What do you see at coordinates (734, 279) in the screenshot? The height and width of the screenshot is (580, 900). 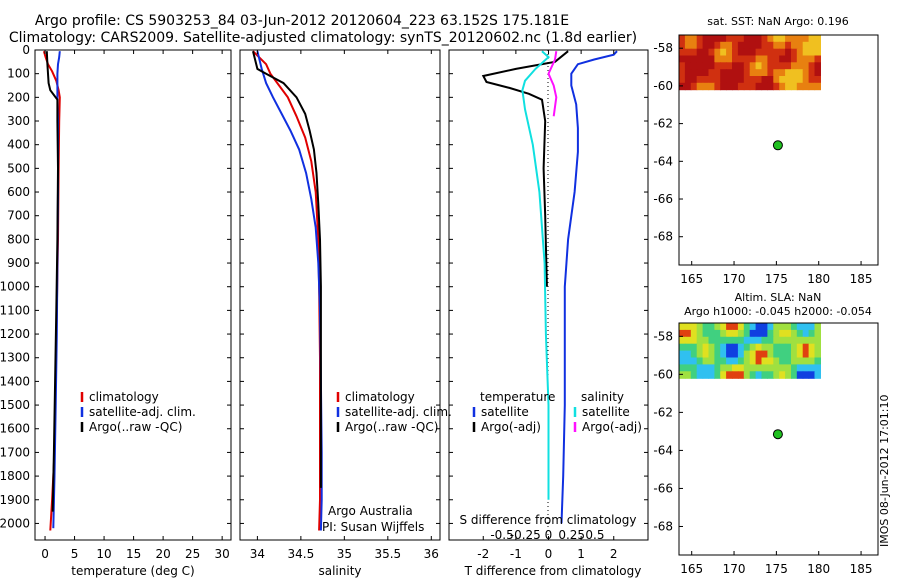 I see `lon-tick-label: 170` at bounding box center [734, 279].